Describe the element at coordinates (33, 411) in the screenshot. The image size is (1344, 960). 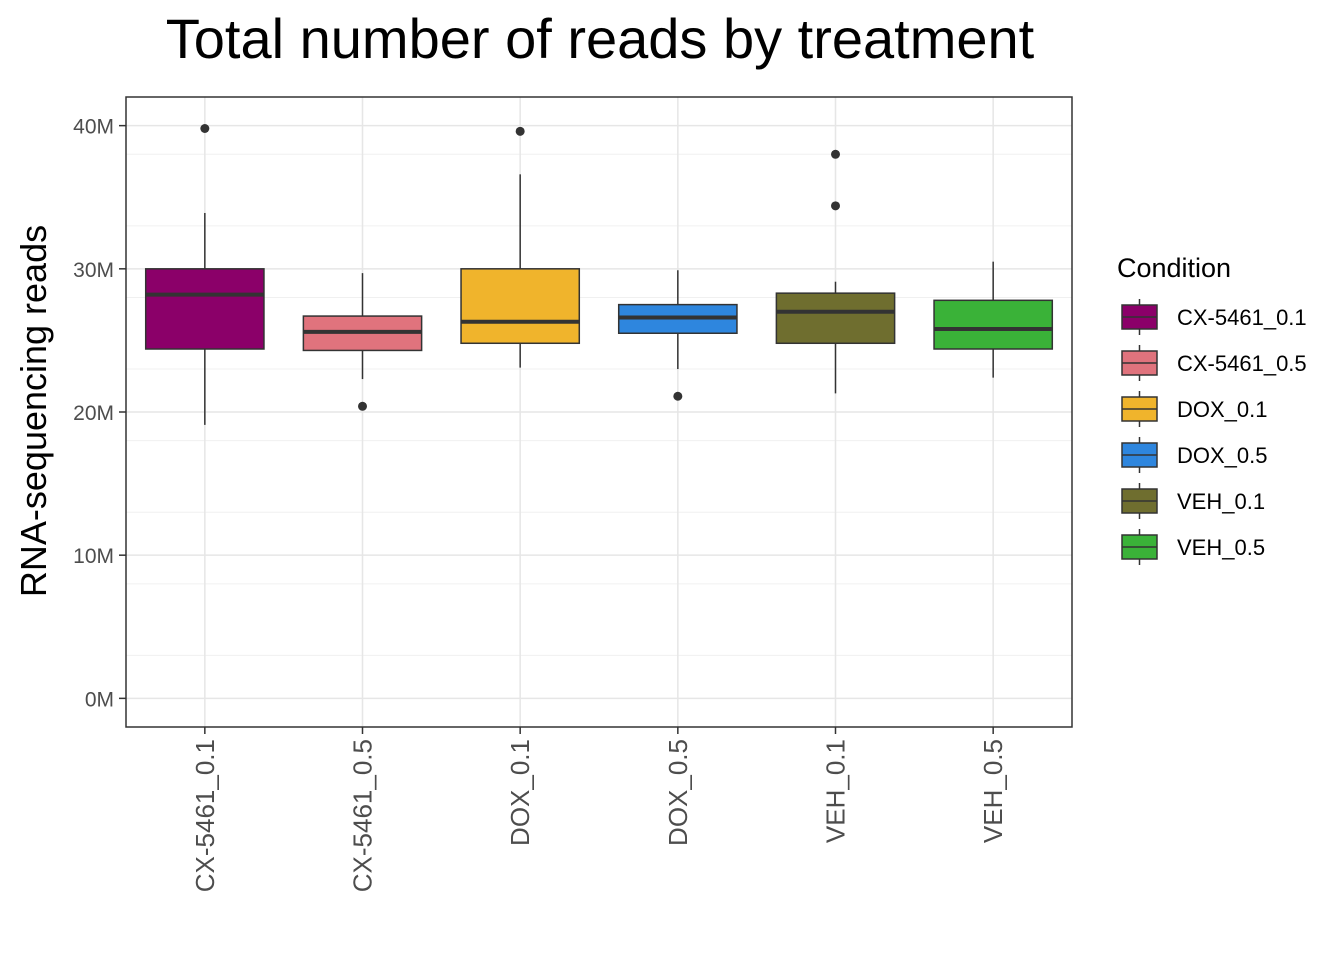
I see `y-axis-label: RNA-sequencing reads` at that location.